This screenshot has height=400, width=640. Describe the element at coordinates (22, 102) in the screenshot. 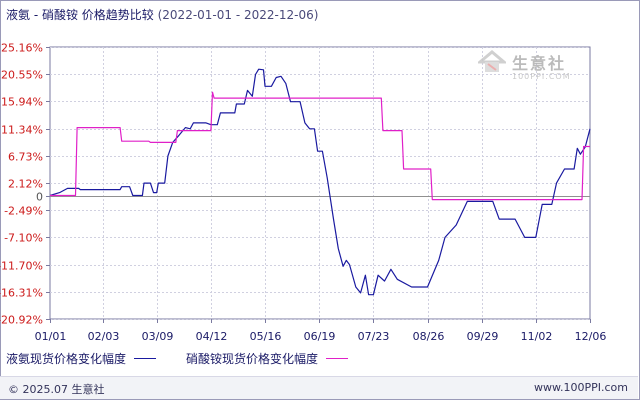

I see `y-tick-label: 15.94%` at that location.